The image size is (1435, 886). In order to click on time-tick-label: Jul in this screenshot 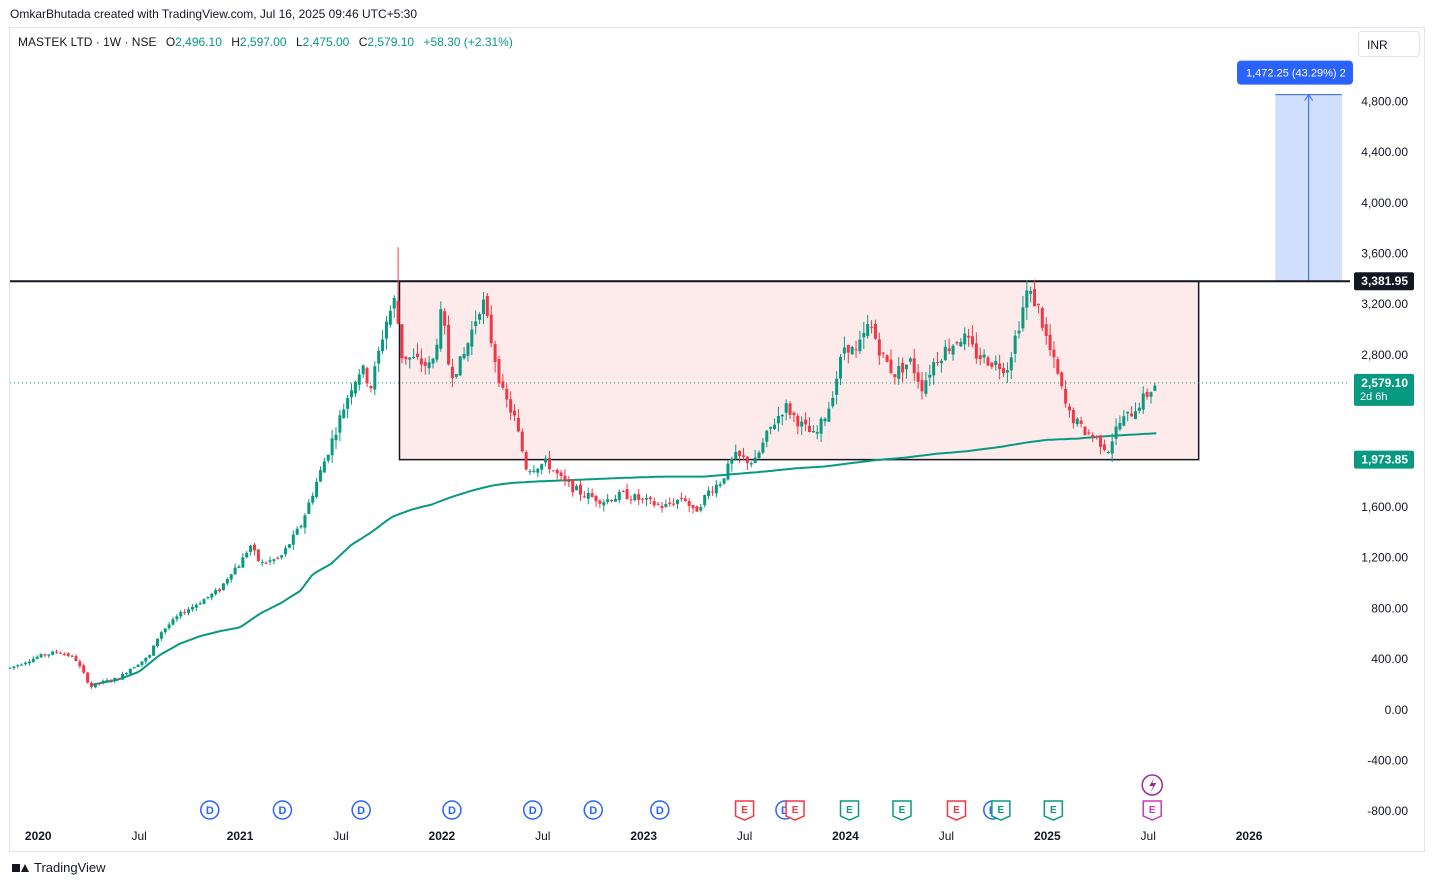, I will do `click(946, 836)`.